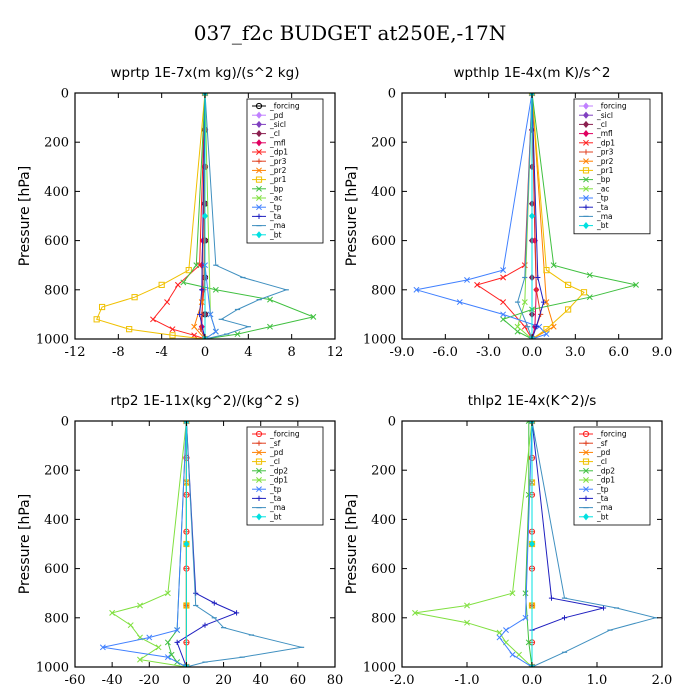 The width and height of the screenshot is (700, 700). Describe the element at coordinates (594, 225) in the screenshot. I see `legend-item: _bt` at that location.